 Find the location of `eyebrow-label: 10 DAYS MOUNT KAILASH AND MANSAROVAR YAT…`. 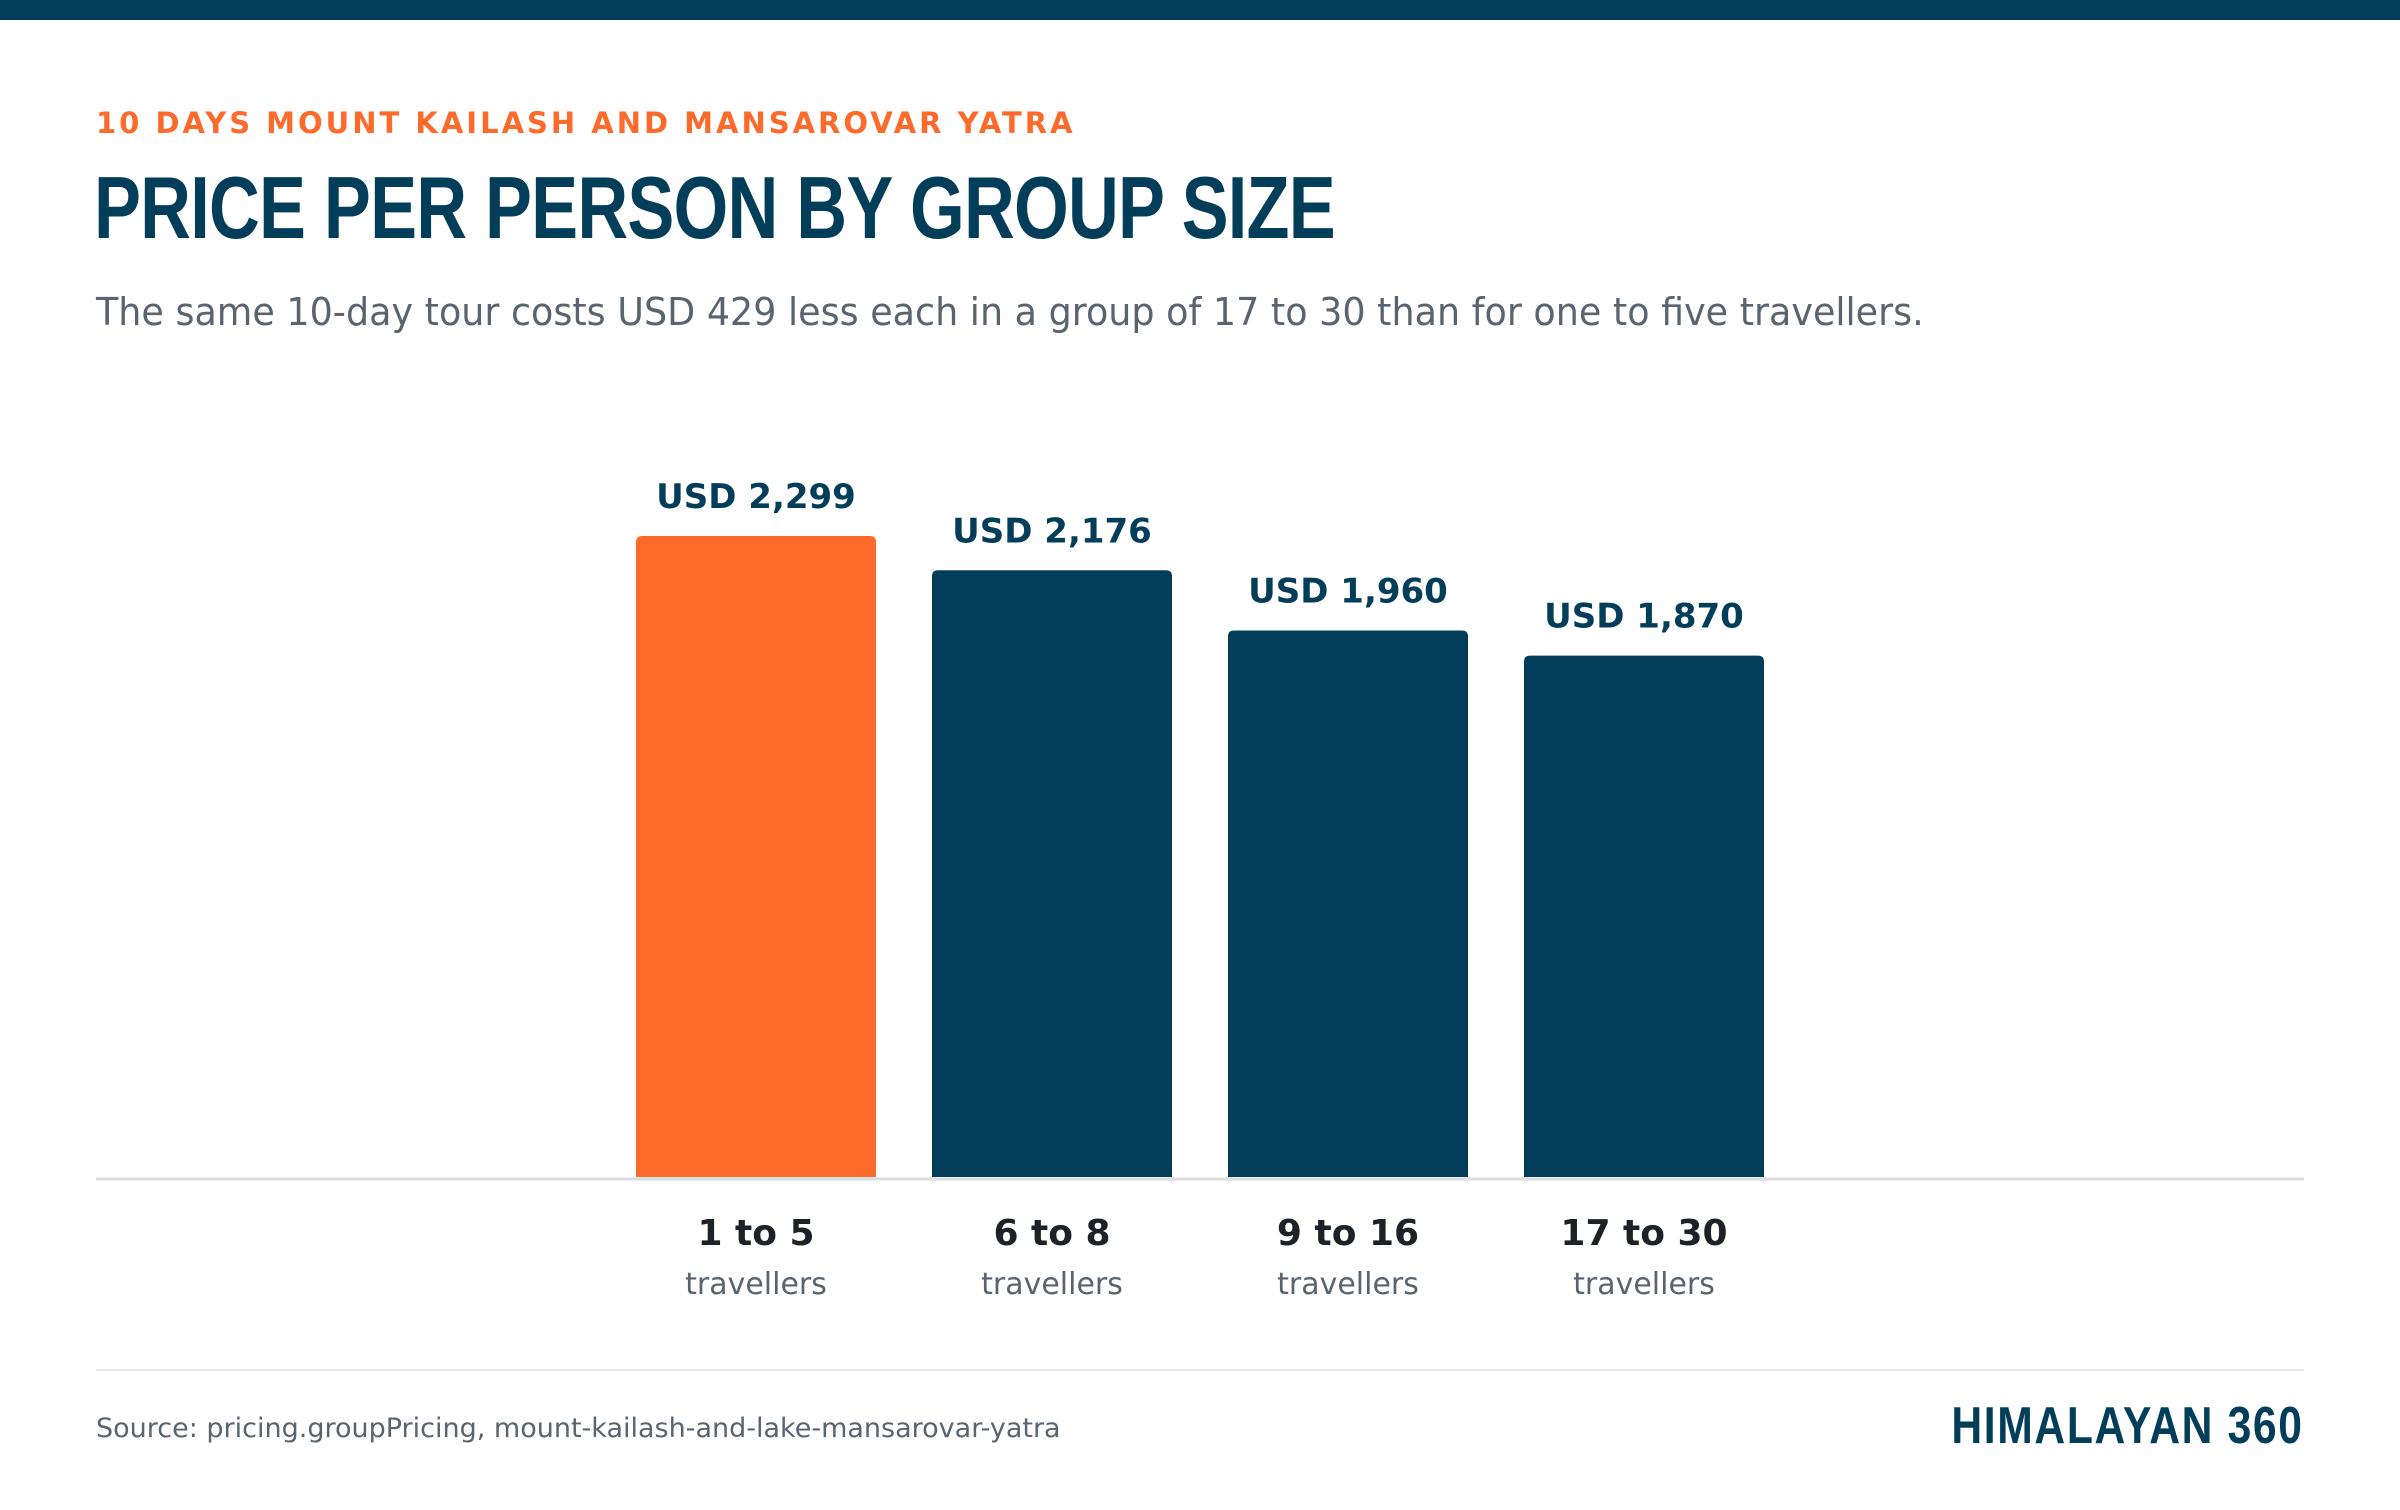

eyebrow-label: 10 DAYS MOUNT KAILASH AND MANSAROVAR YAT… is located at coordinates (586, 123).